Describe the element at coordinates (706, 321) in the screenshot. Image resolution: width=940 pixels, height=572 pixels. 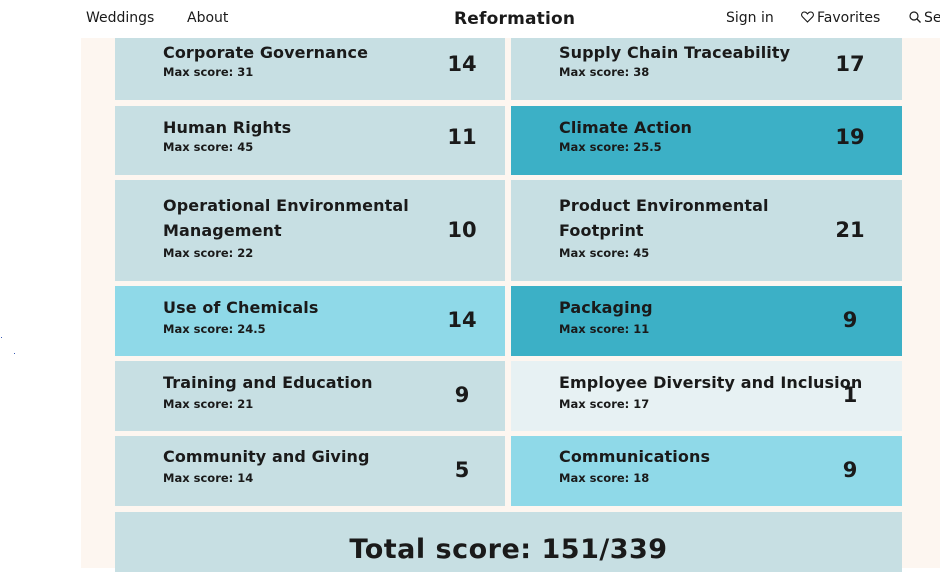
I see `score-card: Packaging Max score: 11 9` at that location.